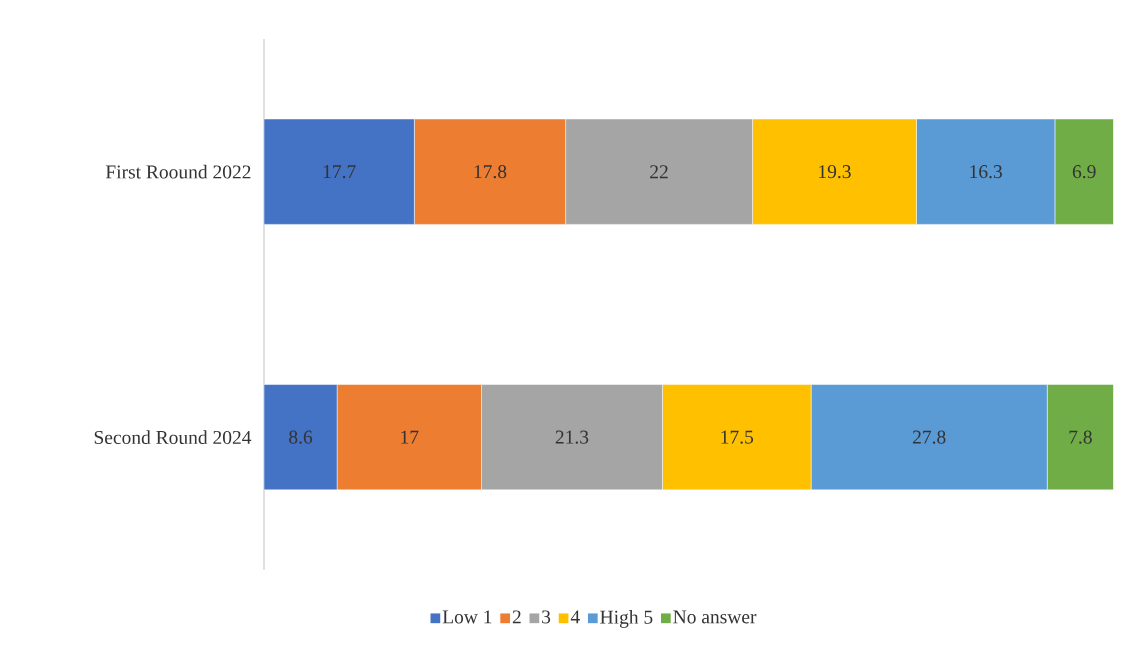 This screenshot has height=649, width=1133. I want to click on data-label: 17.8, so click(490, 172).